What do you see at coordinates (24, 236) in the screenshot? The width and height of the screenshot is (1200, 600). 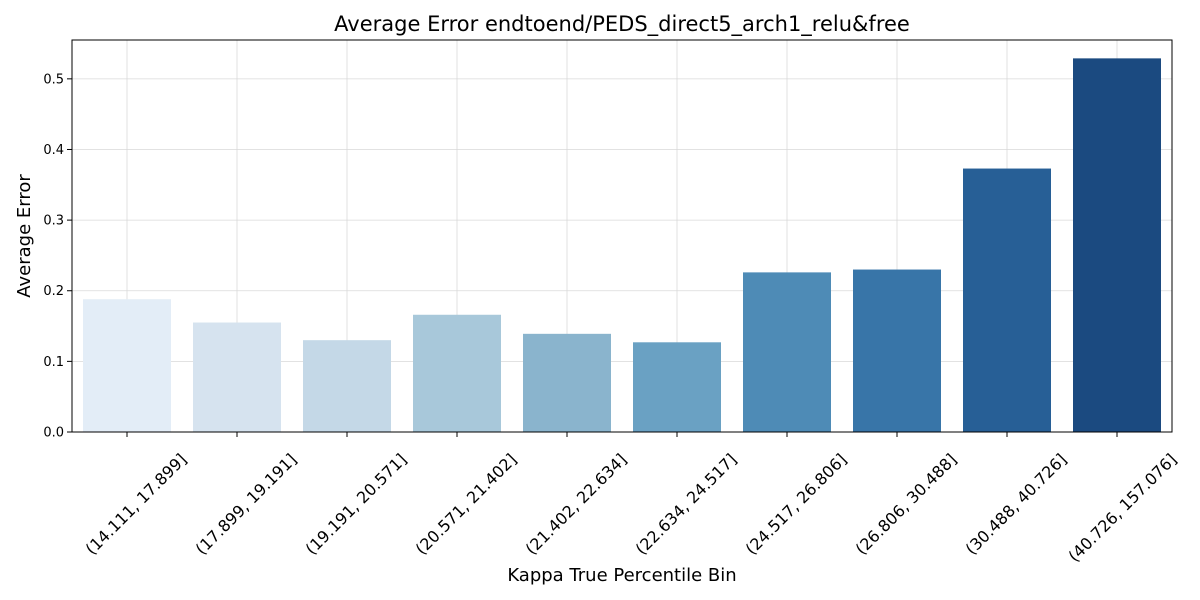 I see `y-axis-label: Average Error` at bounding box center [24, 236].